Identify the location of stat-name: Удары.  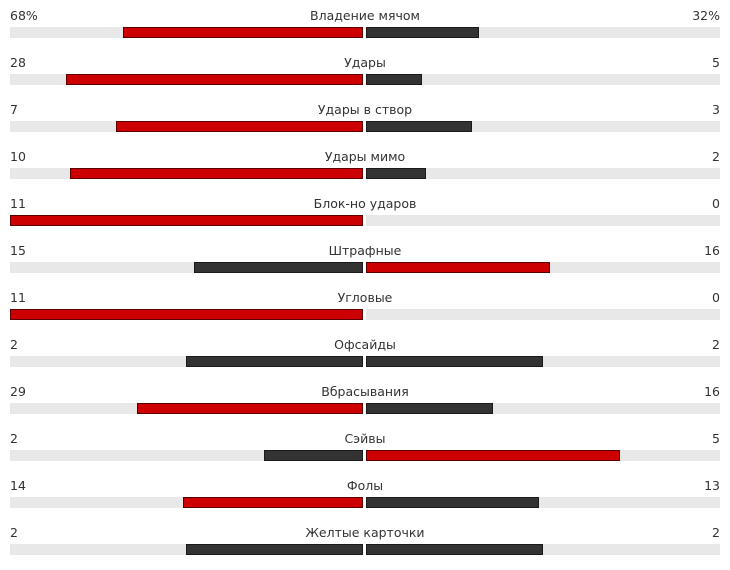
(365, 62).